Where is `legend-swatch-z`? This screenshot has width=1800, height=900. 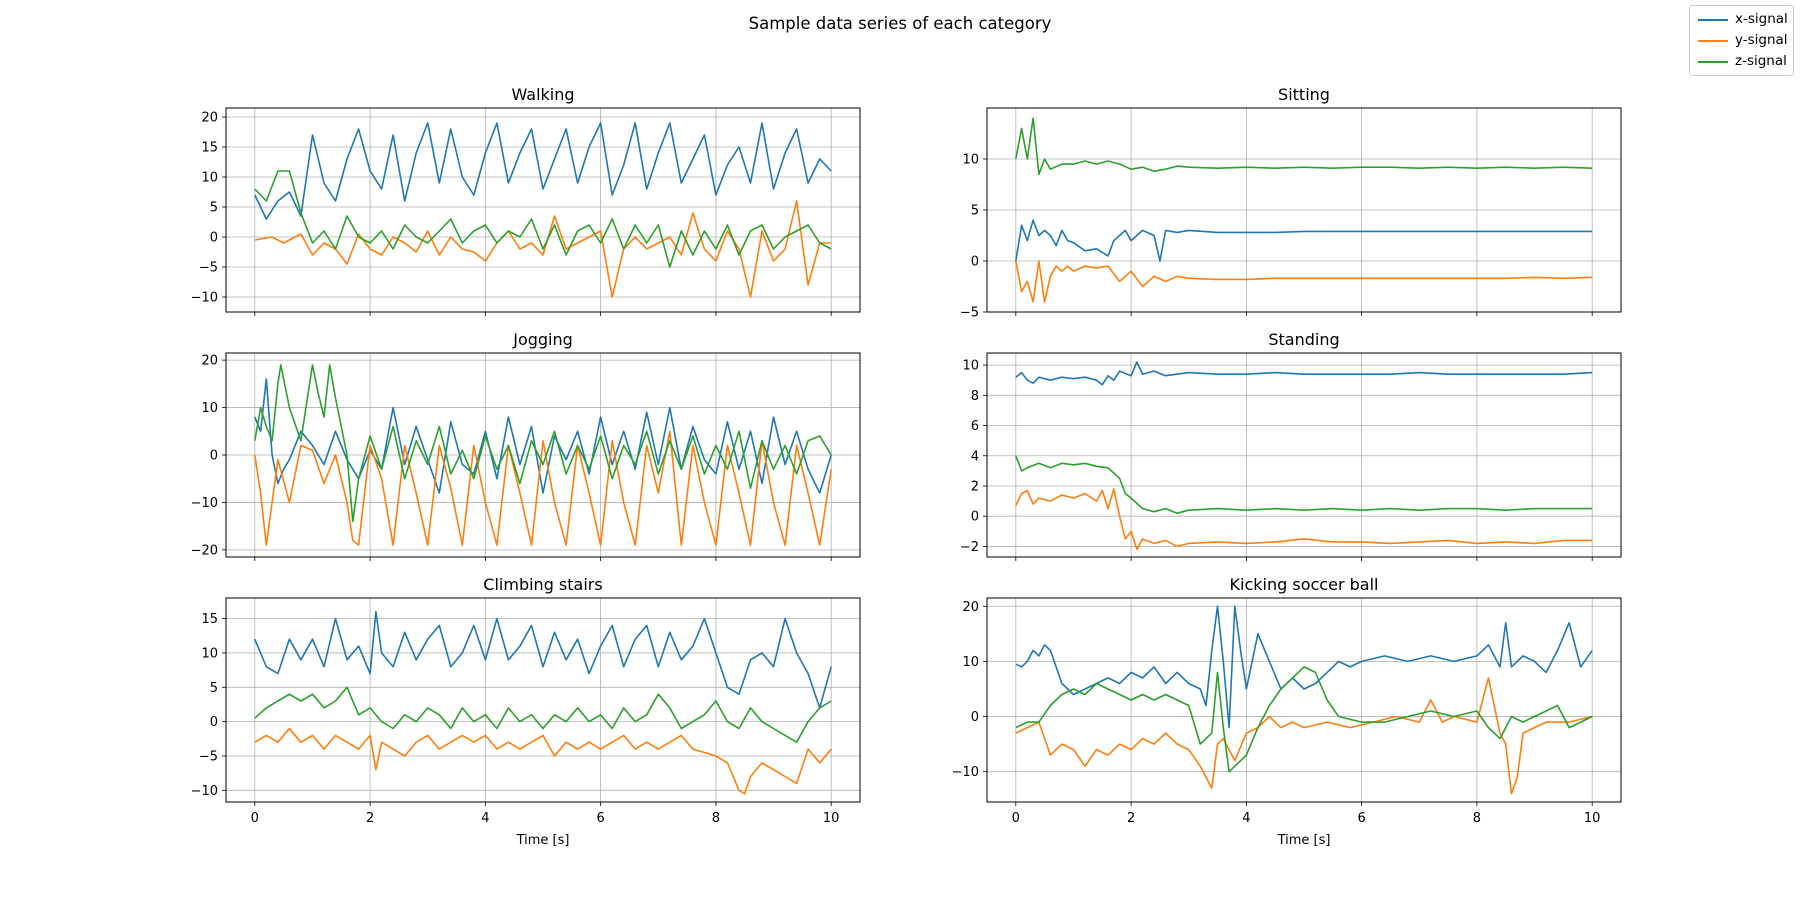
legend-swatch-z is located at coordinates (1713, 62).